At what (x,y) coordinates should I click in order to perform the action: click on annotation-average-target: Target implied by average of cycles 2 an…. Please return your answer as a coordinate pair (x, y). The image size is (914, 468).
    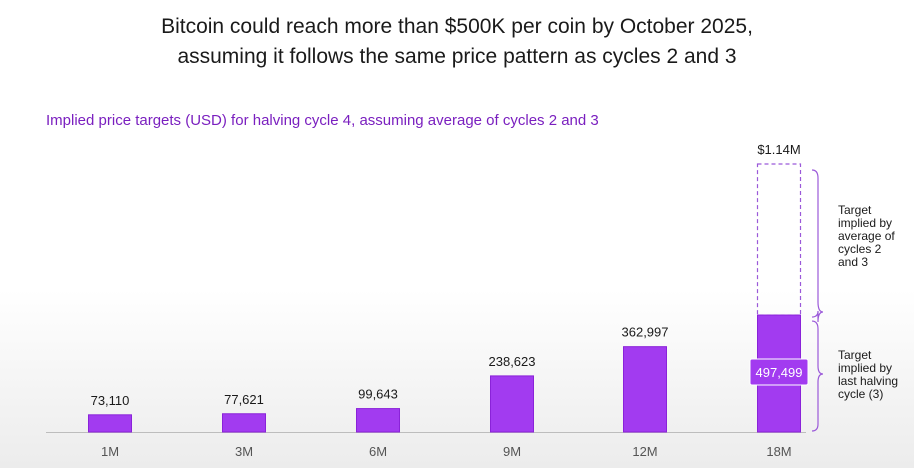
    Looking at the image, I should click on (866, 236).